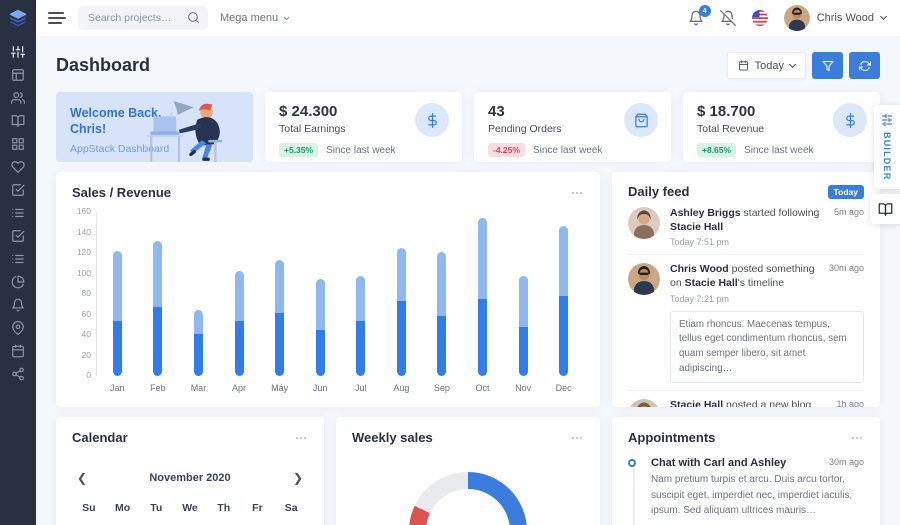 This screenshot has width=900, height=525. I want to click on y-tick-label: 40, so click(86, 334).